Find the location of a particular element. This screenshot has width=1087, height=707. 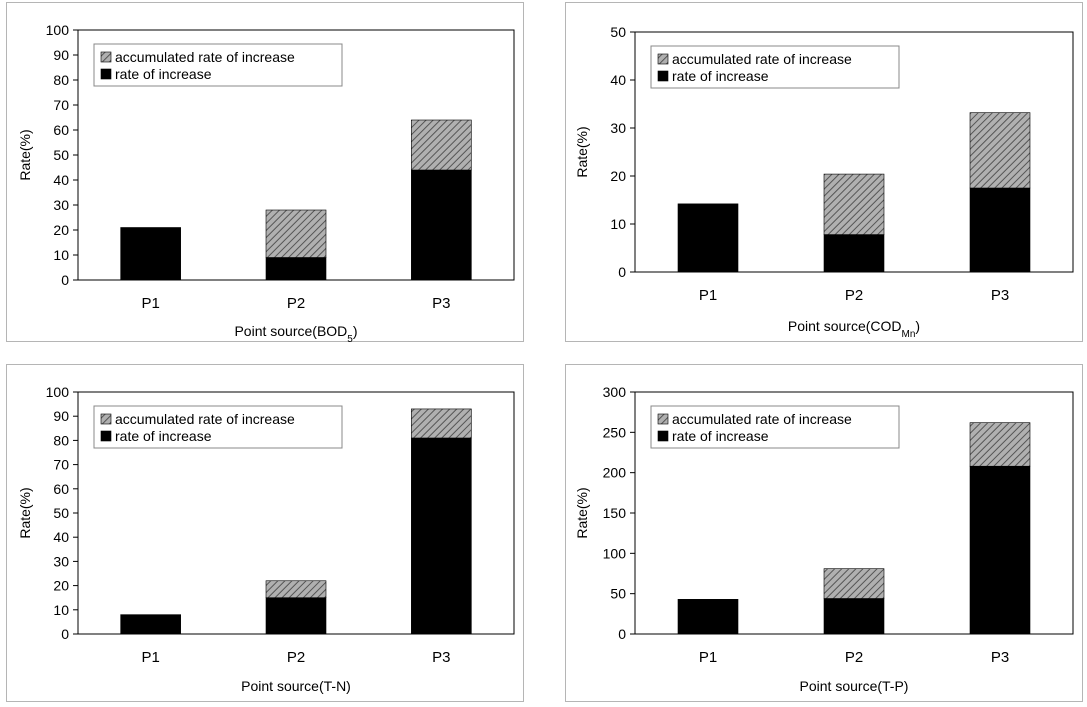

y-tick-label: 300 is located at coordinates (615, 392).